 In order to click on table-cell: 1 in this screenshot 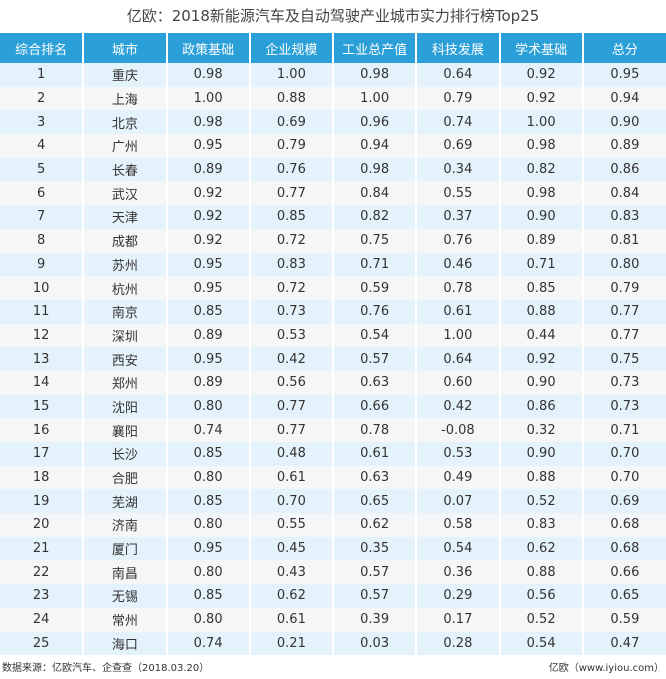, I will do `click(42, 75)`.